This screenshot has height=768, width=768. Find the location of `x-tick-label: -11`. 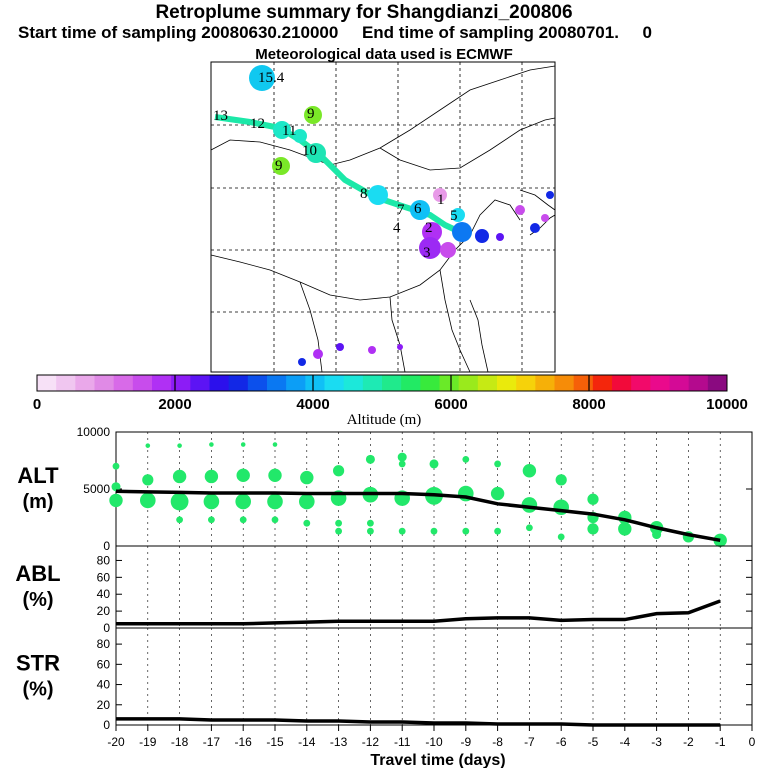

x-tick-label: -11 is located at coordinates (402, 742).